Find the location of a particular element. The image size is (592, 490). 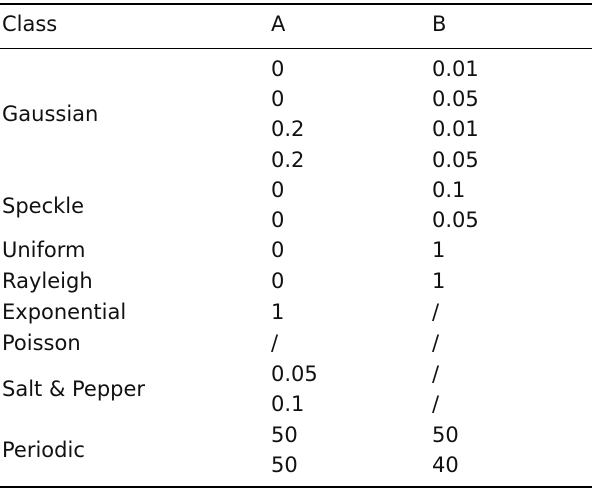

class-poisson: Poisson is located at coordinates (41, 343).